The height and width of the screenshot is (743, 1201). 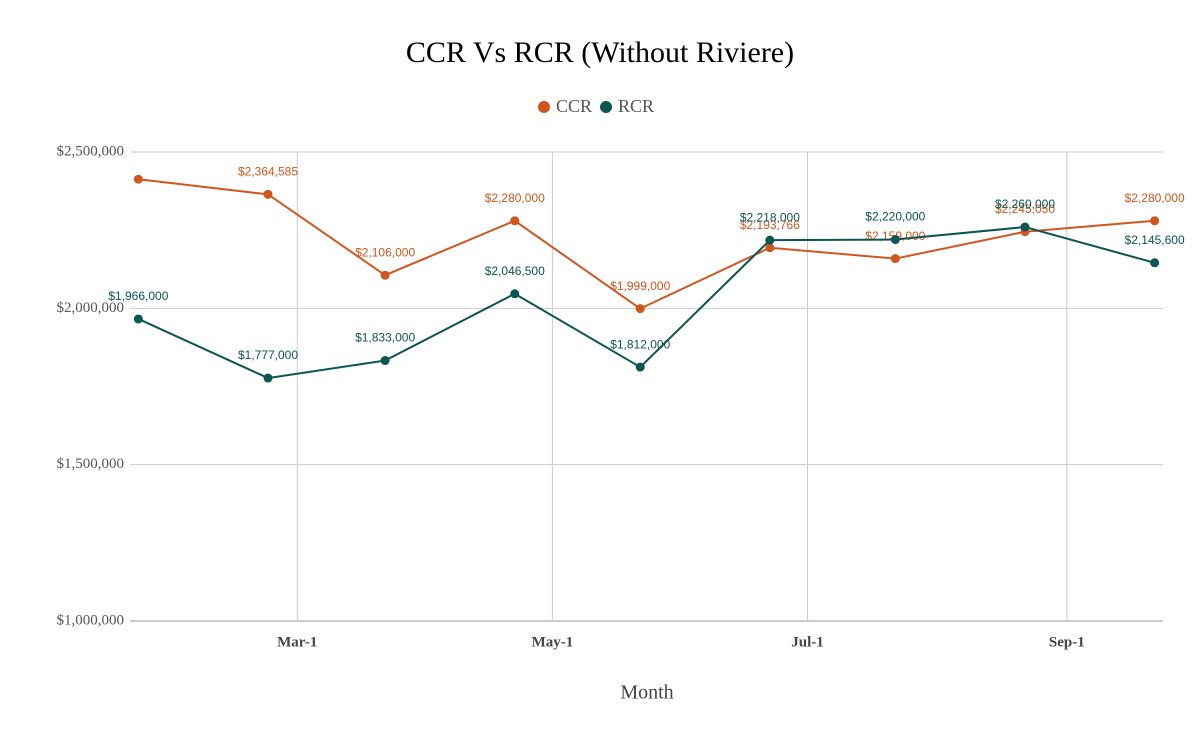 What do you see at coordinates (268, 172) in the screenshot?
I see `data-label: $2,364,585` at bounding box center [268, 172].